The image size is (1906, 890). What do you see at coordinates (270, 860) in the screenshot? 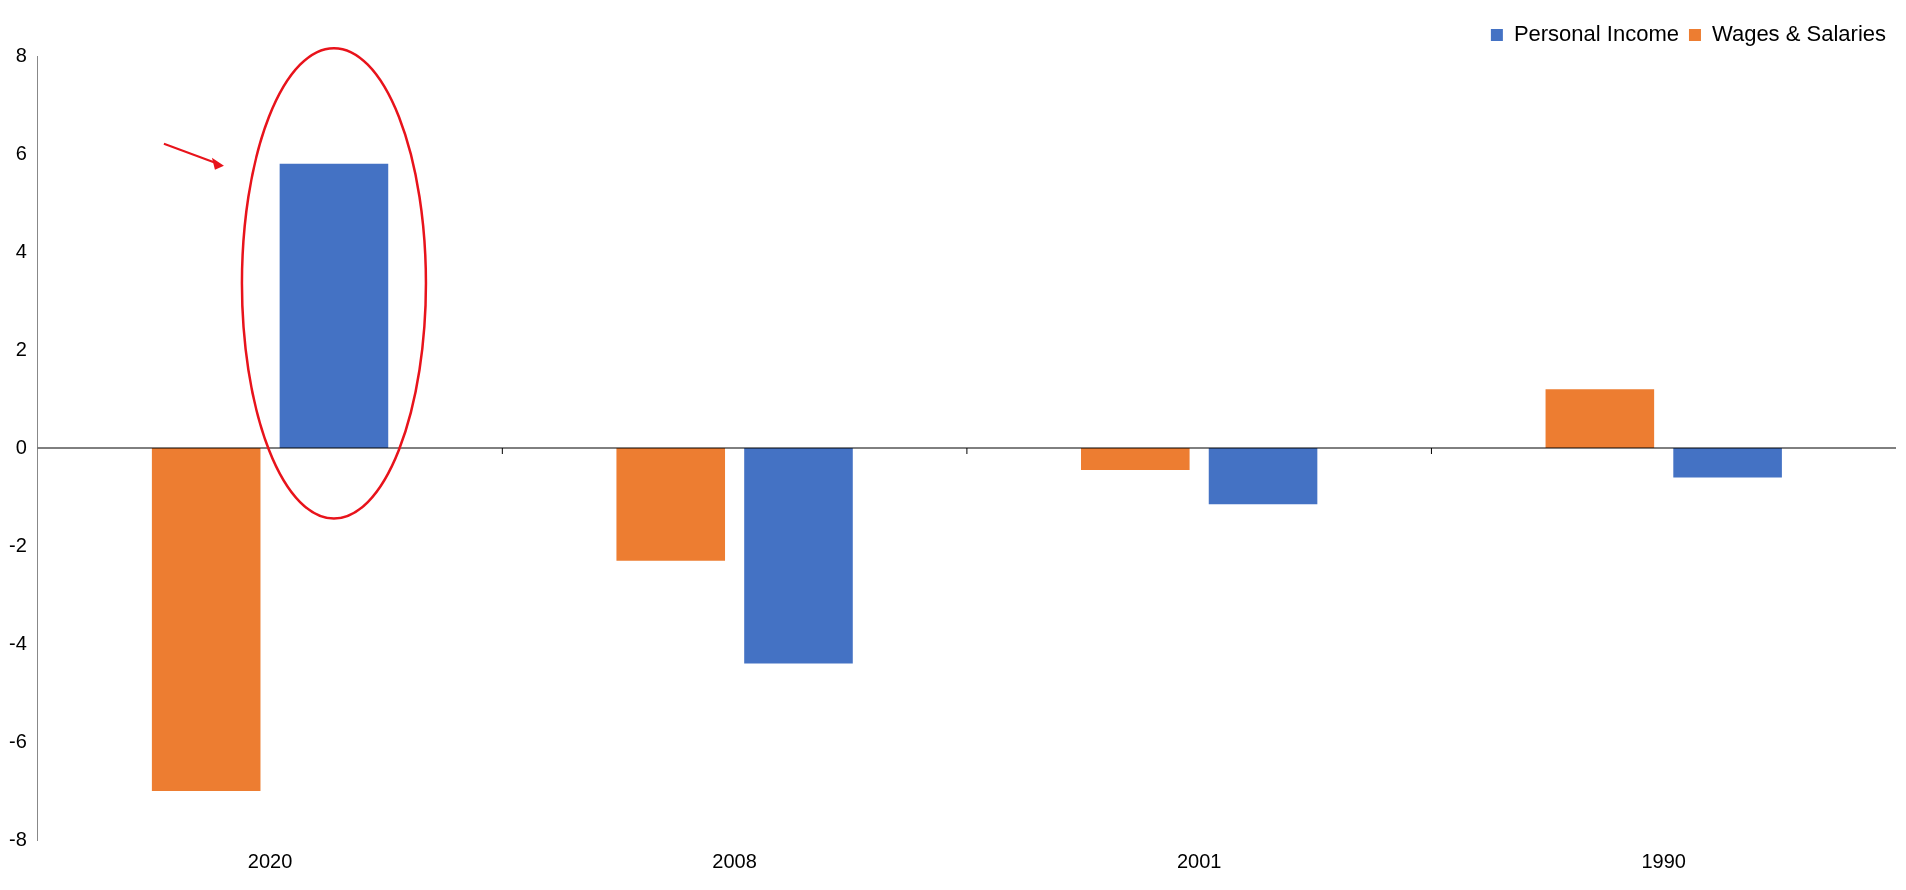
I see `x-tick-label: 2020` at bounding box center [270, 860].